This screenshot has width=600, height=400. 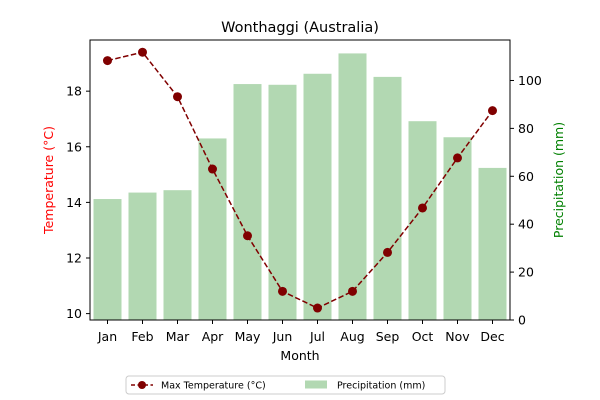 What do you see at coordinates (142, 385) in the screenshot?
I see `legend-line-marker` at bounding box center [142, 385].